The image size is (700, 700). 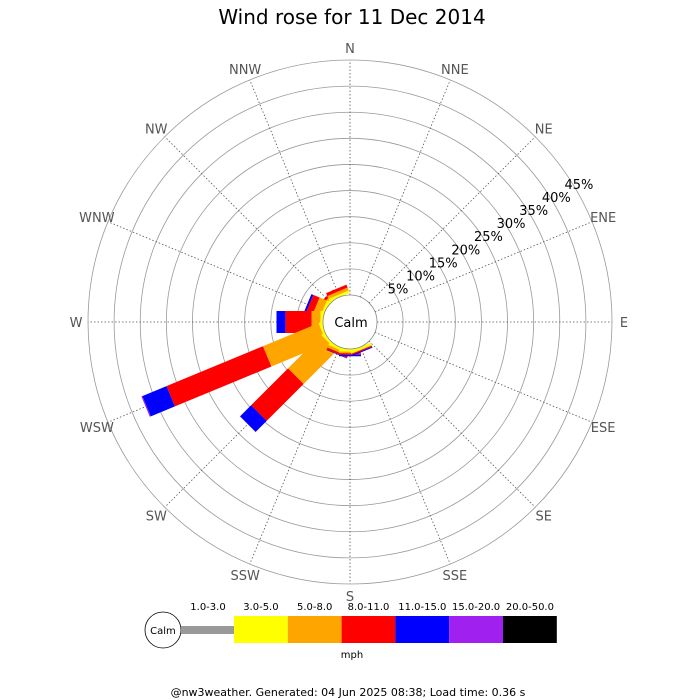 I want to click on unit-label: mph, so click(x=352, y=655).